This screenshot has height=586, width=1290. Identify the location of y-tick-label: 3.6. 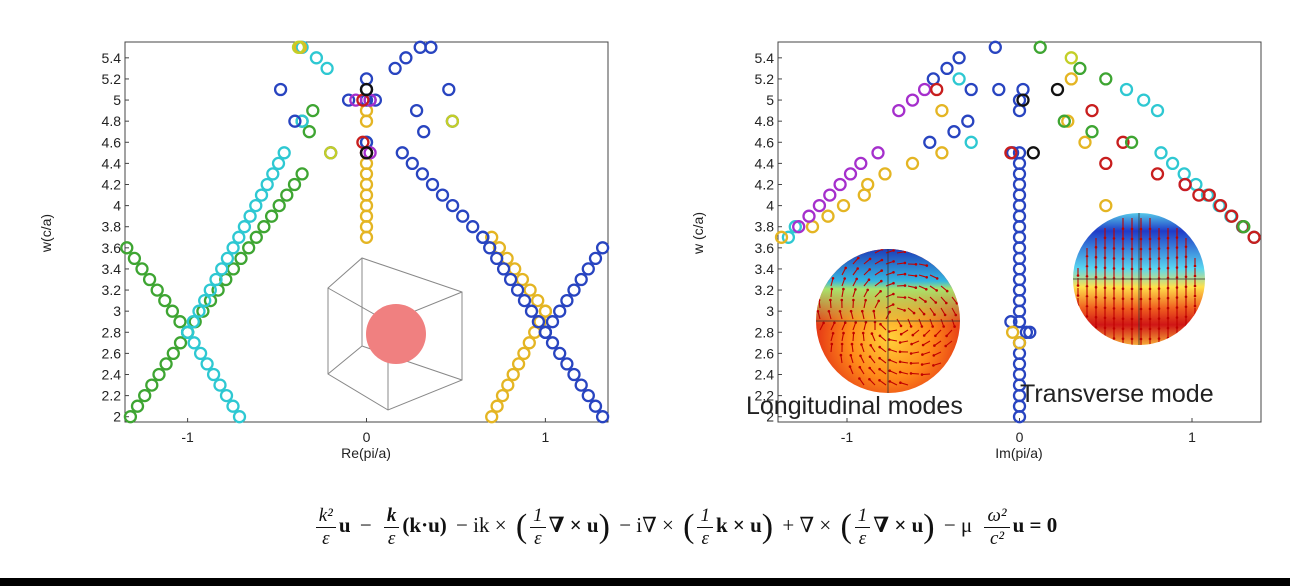
(765, 248).